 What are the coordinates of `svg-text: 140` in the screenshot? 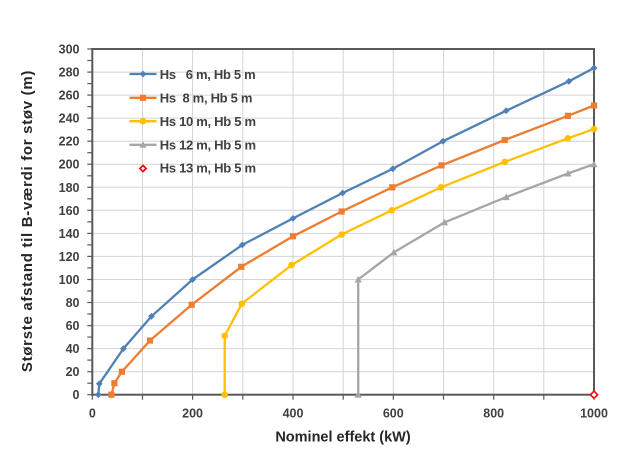 It's located at (69, 234).